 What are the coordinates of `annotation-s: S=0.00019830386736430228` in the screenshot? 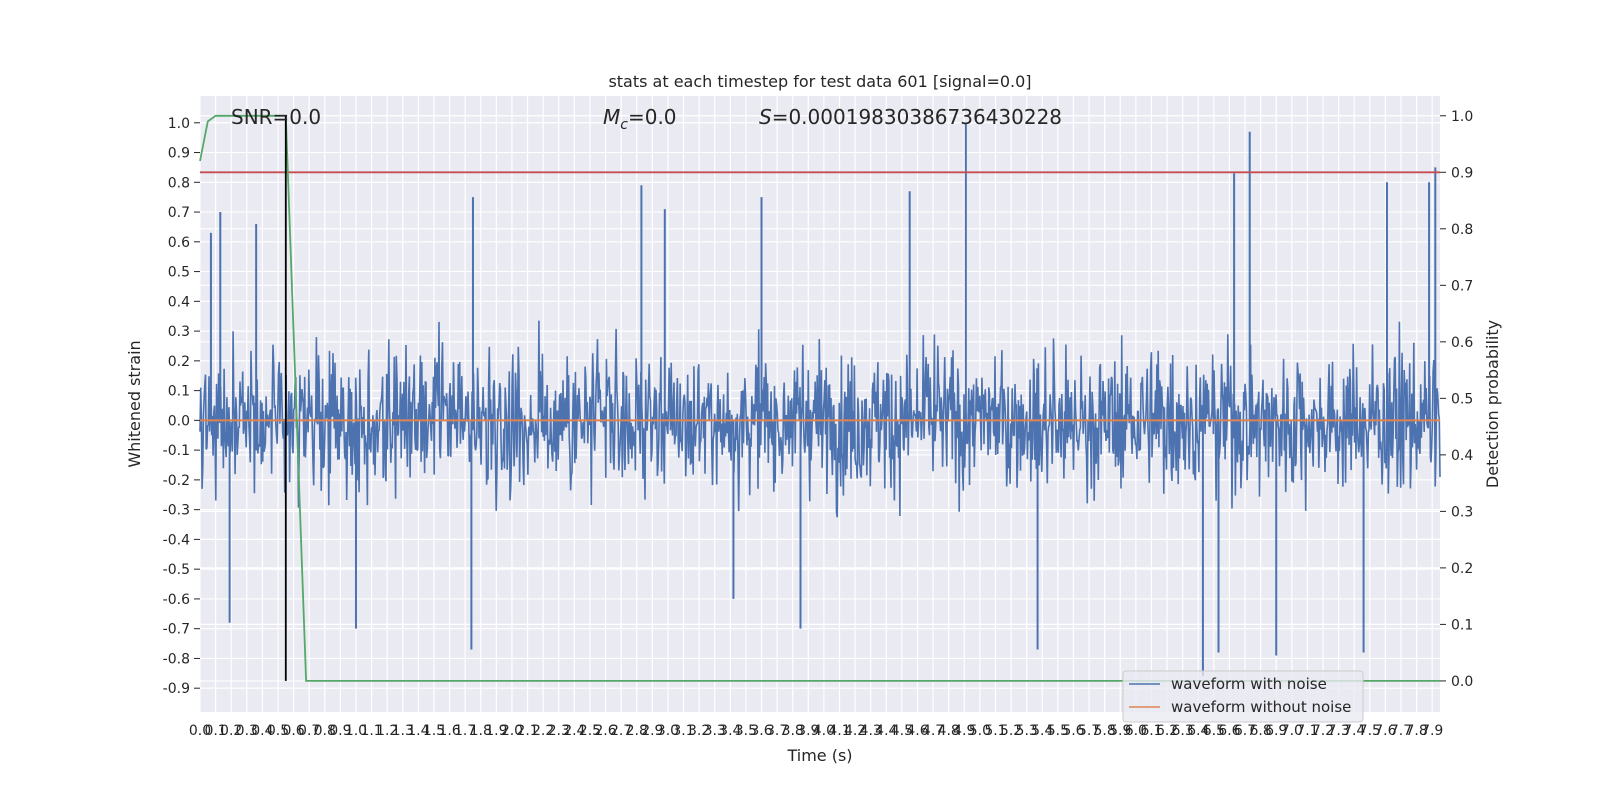 It's located at (910, 117).